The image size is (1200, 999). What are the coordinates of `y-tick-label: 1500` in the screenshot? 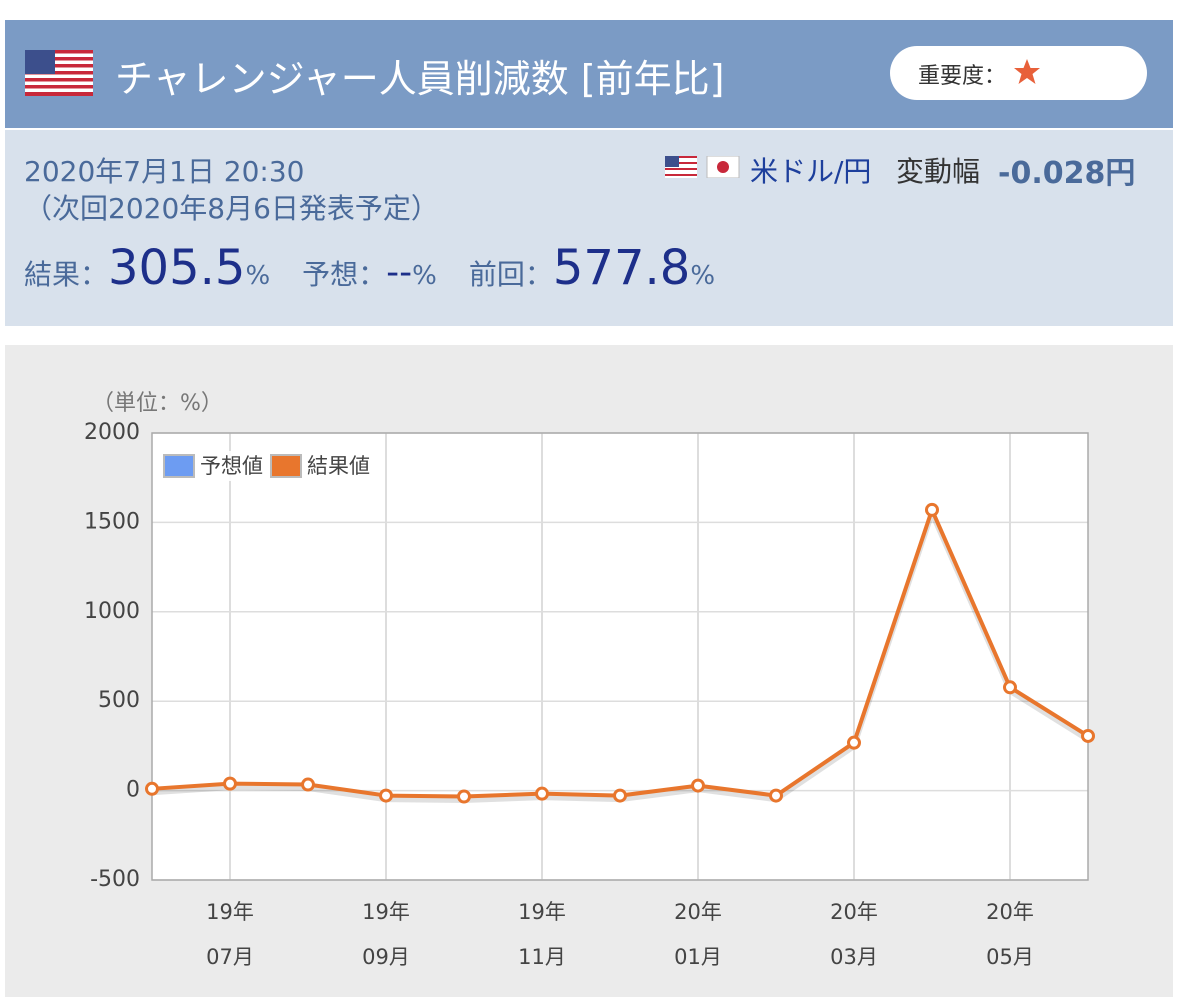 It's located at (112, 521).